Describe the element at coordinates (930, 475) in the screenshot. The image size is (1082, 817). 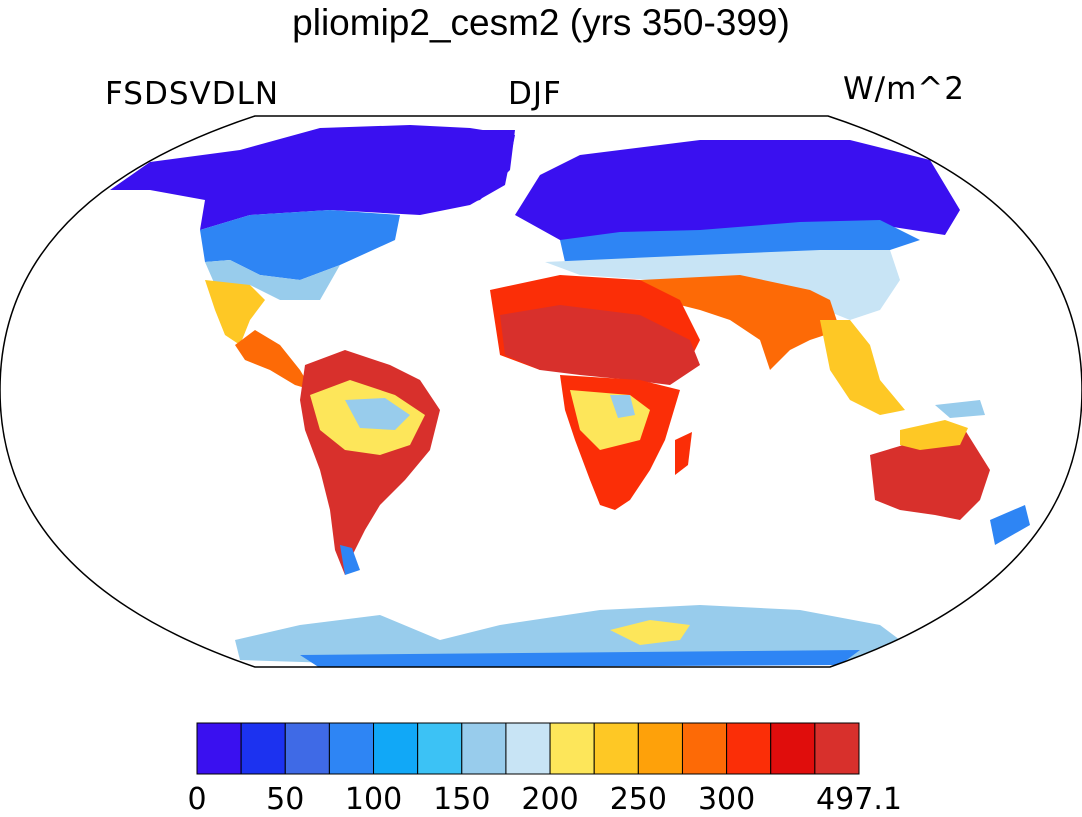
I see `australia` at that location.